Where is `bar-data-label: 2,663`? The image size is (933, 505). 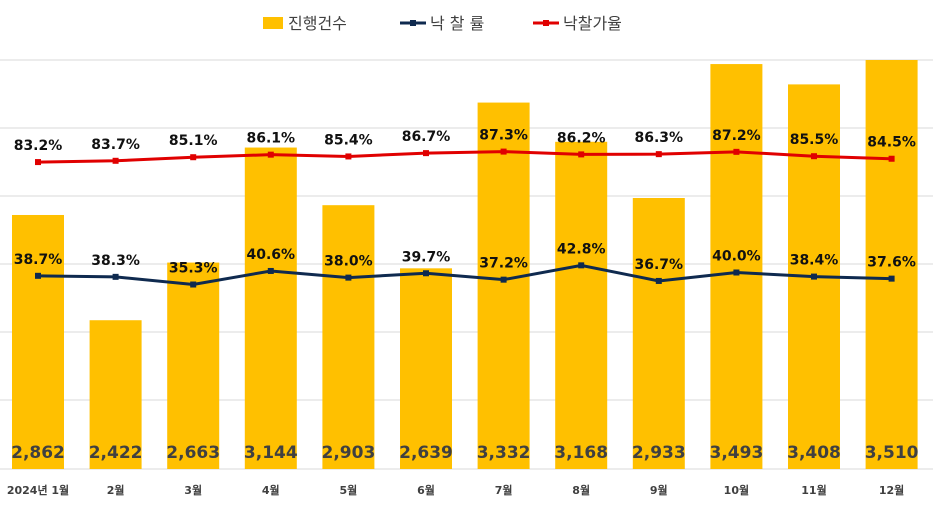
bar-data-label: 2,663 is located at coordinates (193, 453).